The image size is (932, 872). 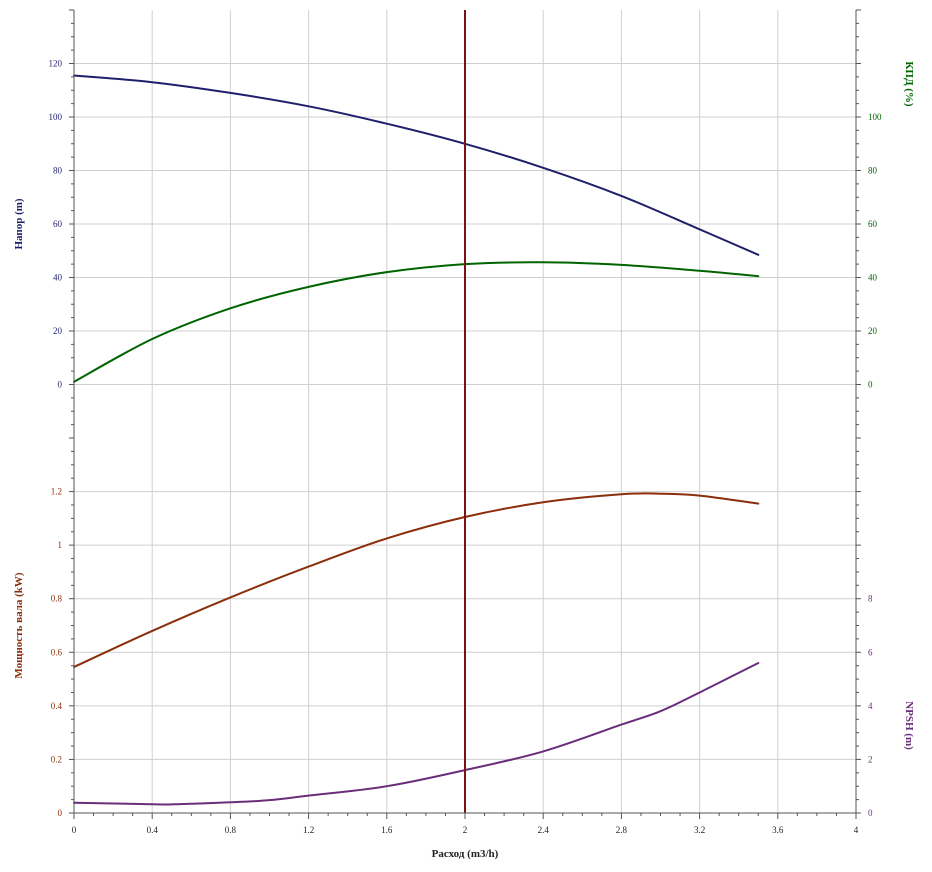 I want to click on x-tick-label: 2.4, so click(x=544, y=830).